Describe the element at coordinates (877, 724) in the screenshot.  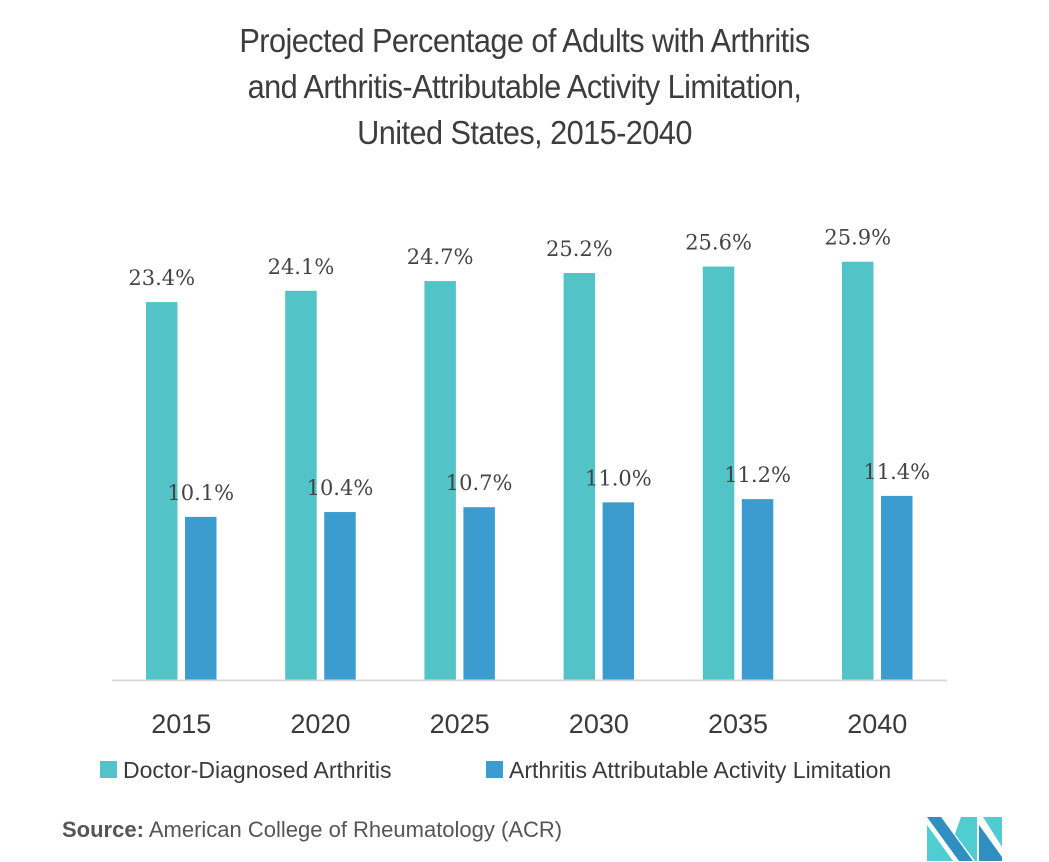
I see `x-tick-label-2040: 2040` at that location.